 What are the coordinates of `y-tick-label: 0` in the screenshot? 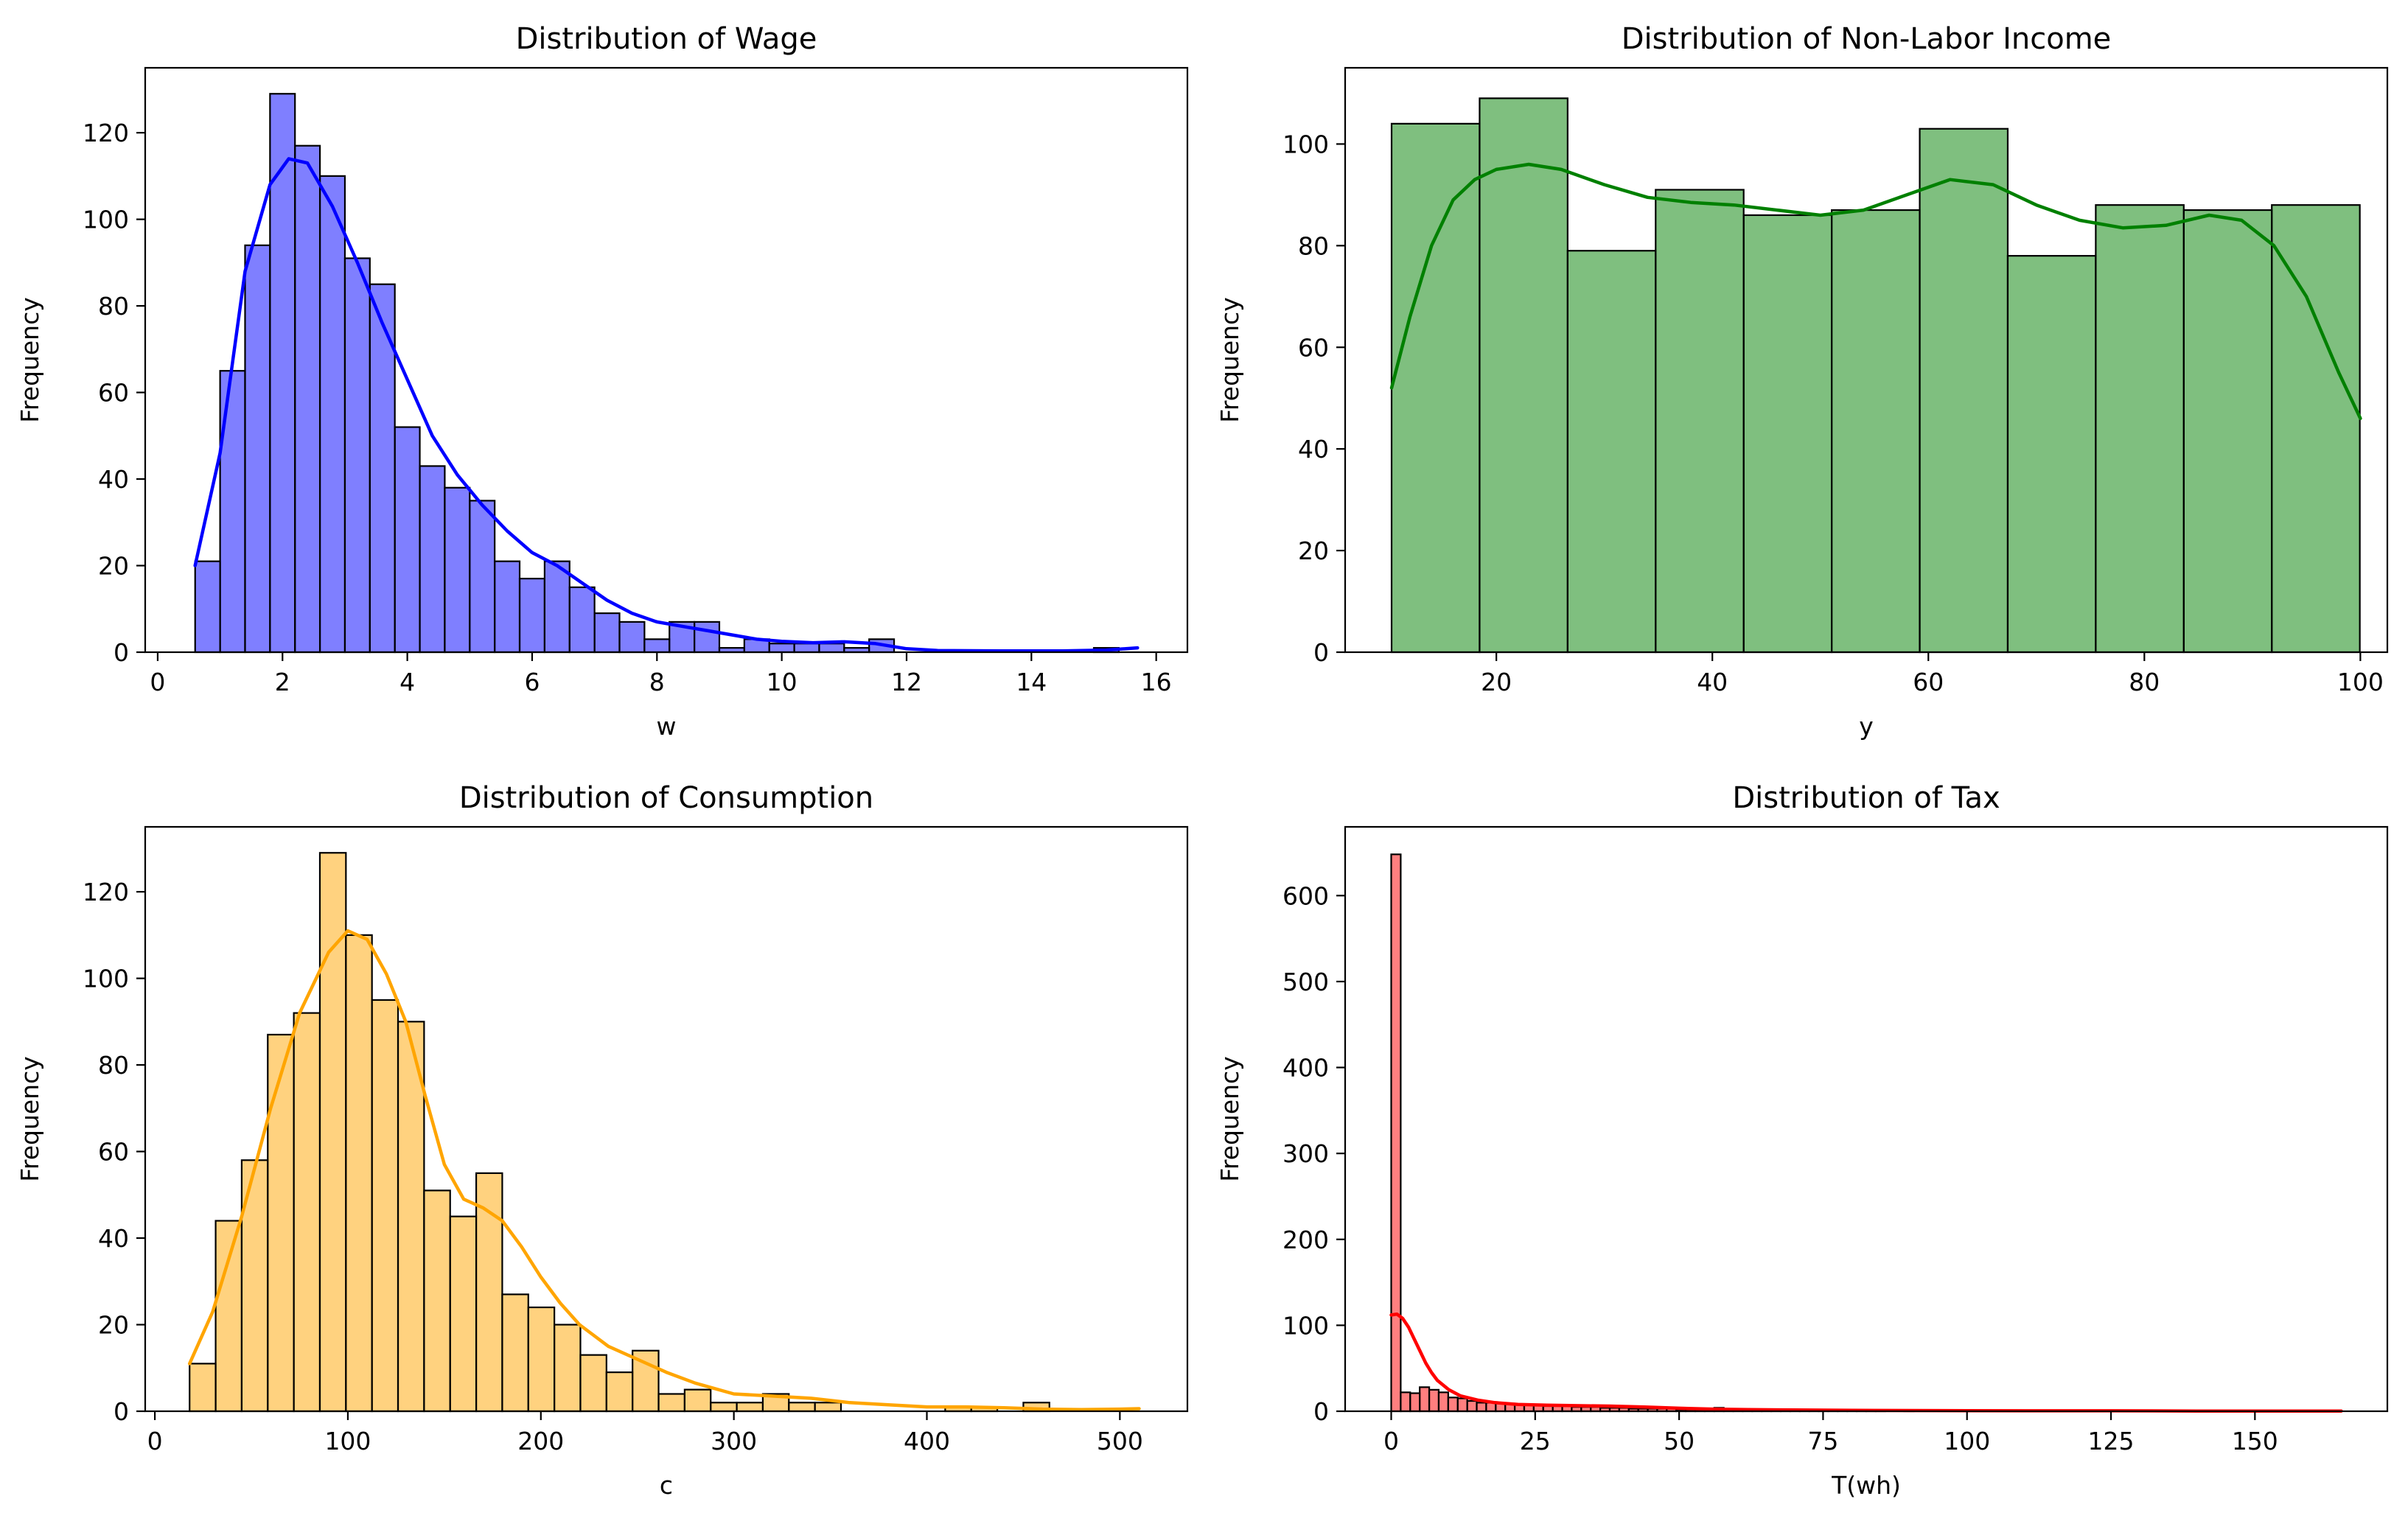 It's located at (121, 652).